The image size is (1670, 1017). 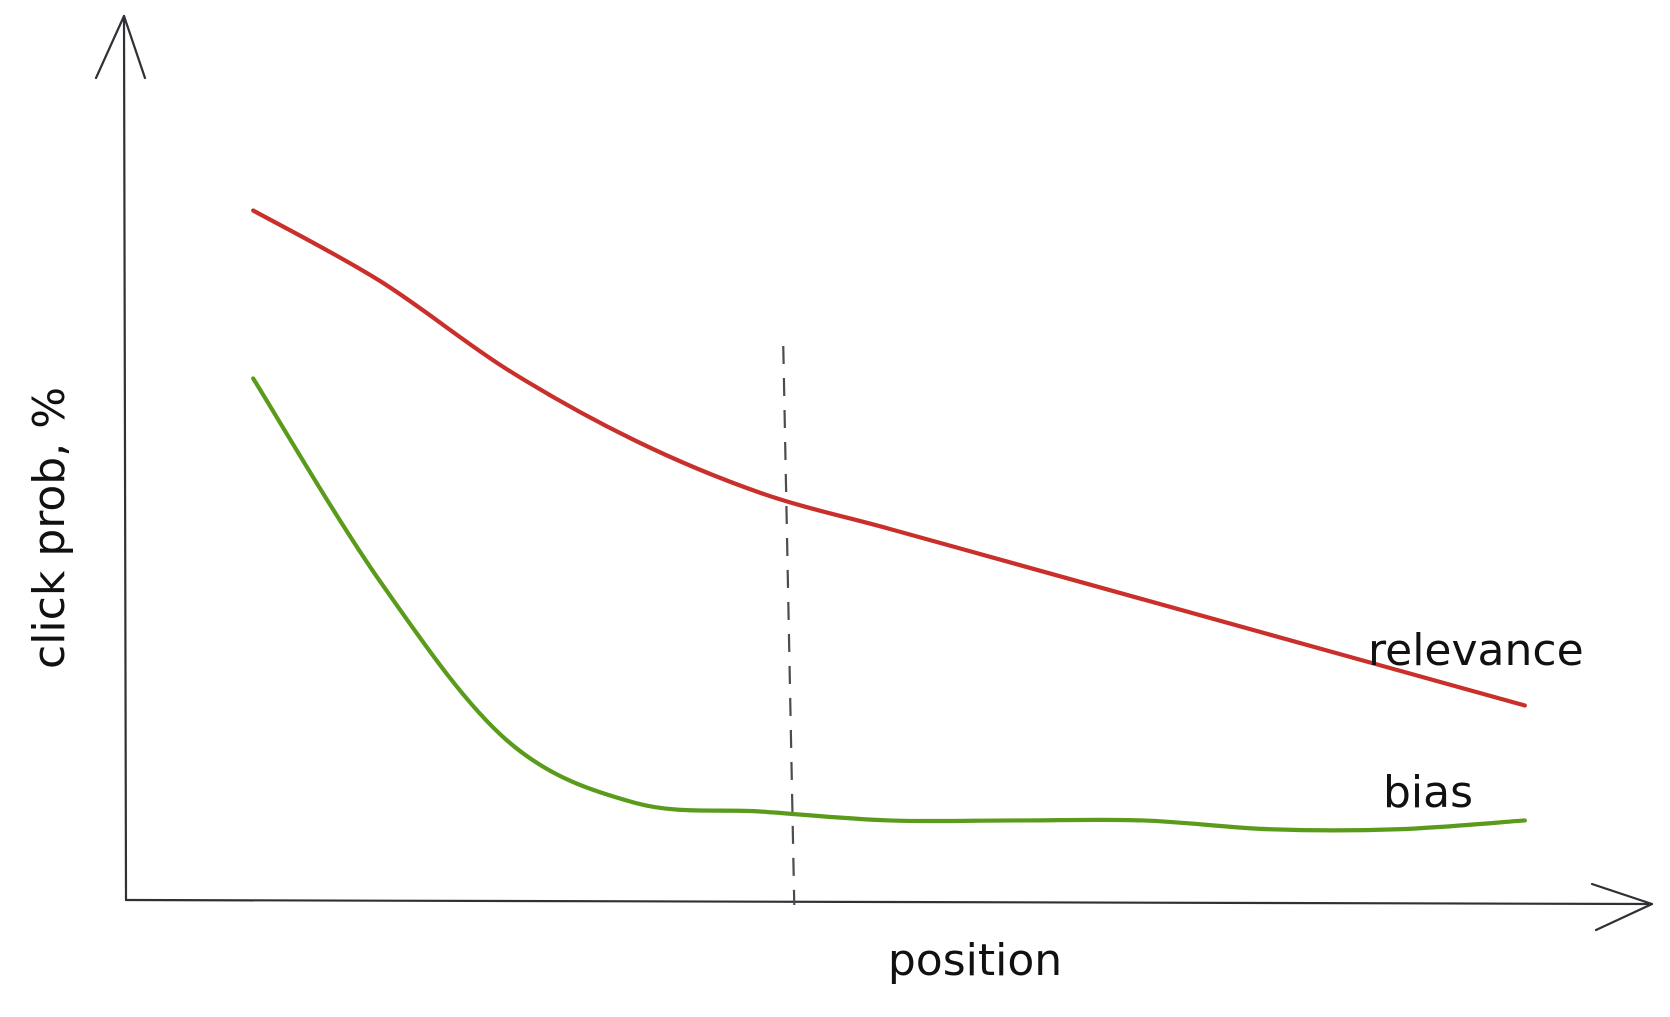 What do you see at coordinates (789, 625) in the screenshot?
I see `guide-dashed-line` at bounding box center [789, 625].